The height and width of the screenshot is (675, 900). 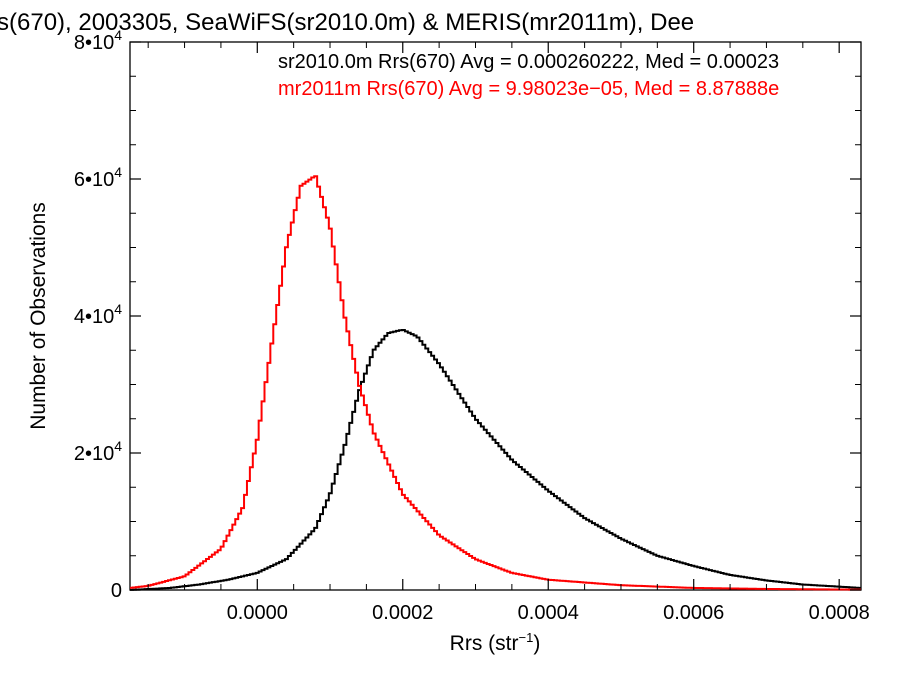 I want to click on x-tick-label-0: 0.0000, so click(x=257, y=613).